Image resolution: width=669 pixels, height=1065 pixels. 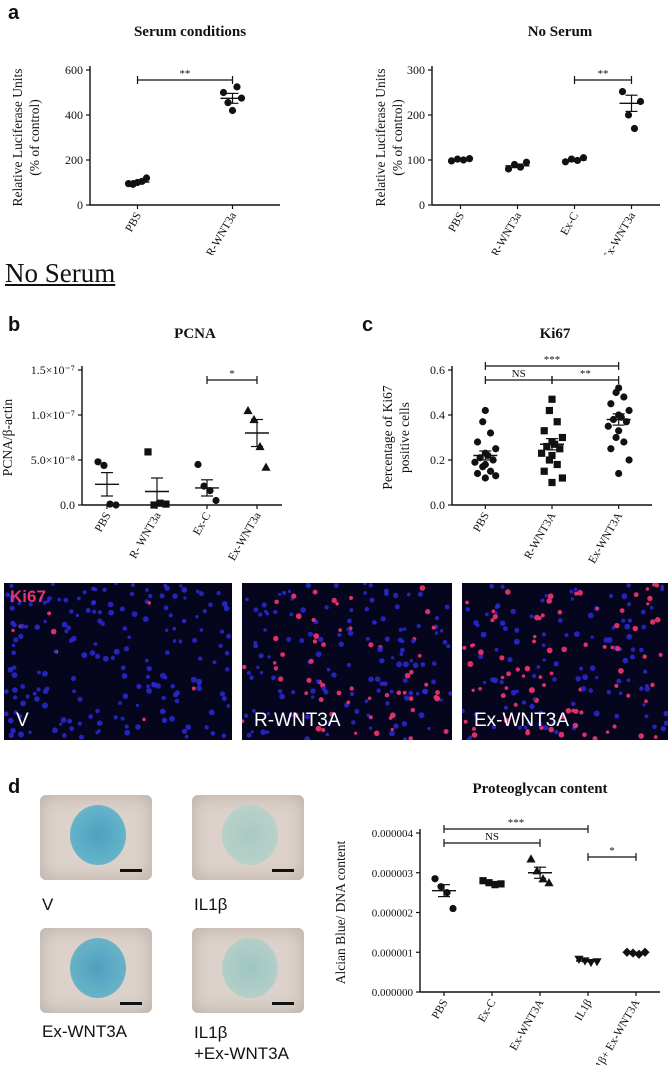 I want to click on y-tick-label: 200, so click(x=74, y=160).